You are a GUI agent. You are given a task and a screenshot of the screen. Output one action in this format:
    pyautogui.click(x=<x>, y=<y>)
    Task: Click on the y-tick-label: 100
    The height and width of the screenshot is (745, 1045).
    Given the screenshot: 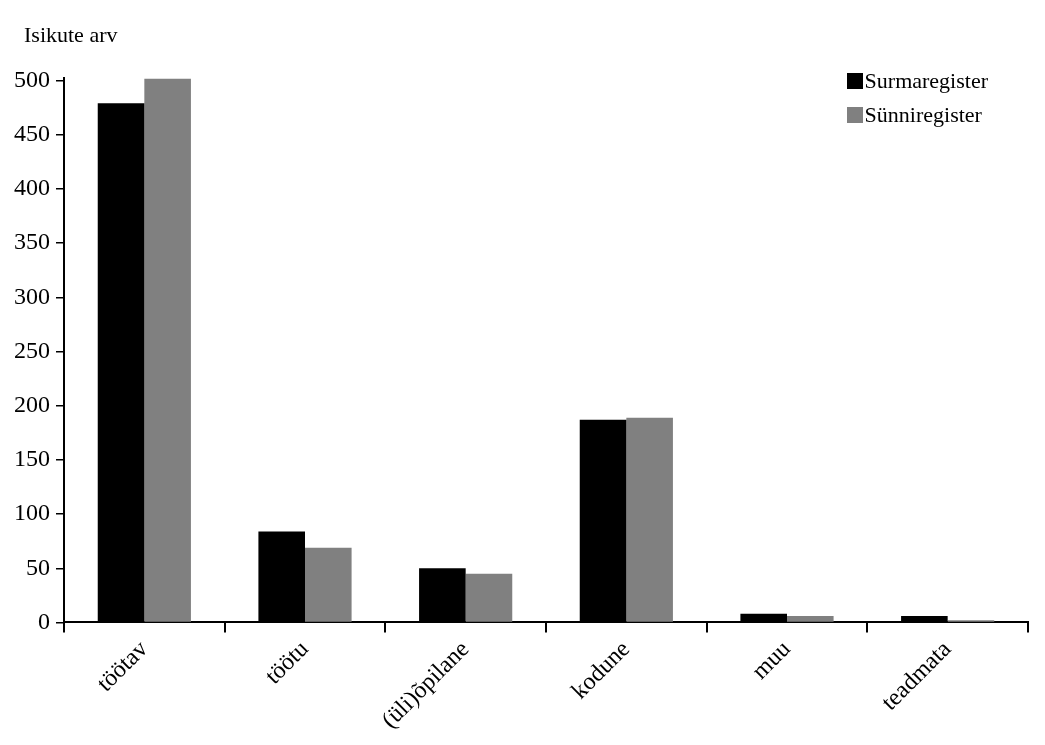 What is the action you would take?
    pyautogui.click(x=32, y=512)
    